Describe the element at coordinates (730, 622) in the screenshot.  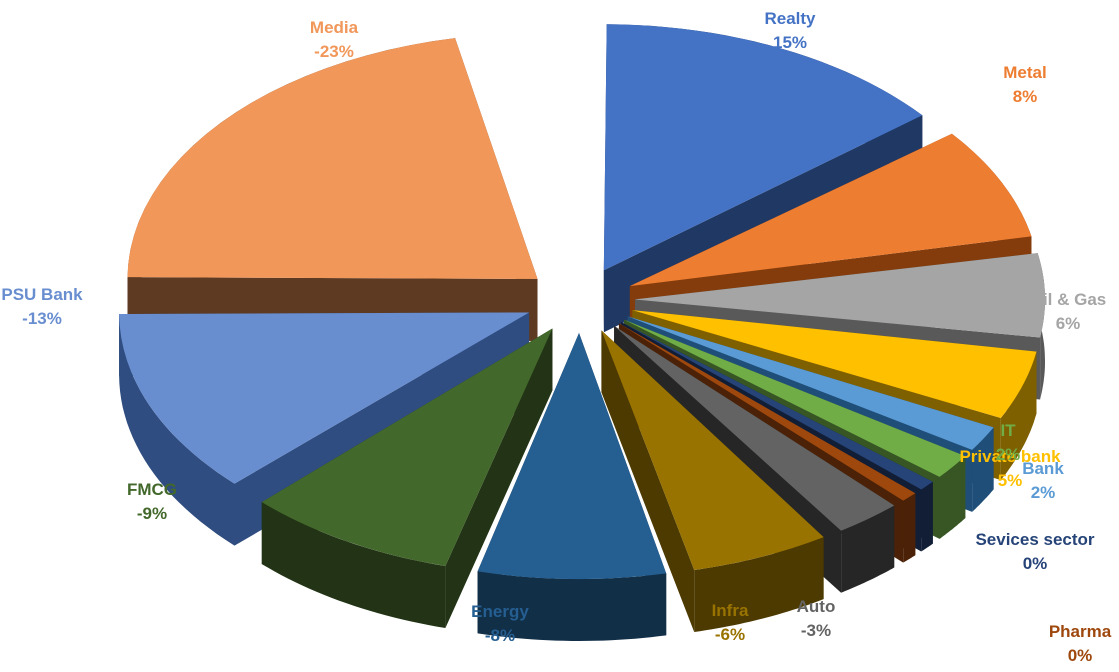
I see `slice-label-infra: Infra -6%` at that location.